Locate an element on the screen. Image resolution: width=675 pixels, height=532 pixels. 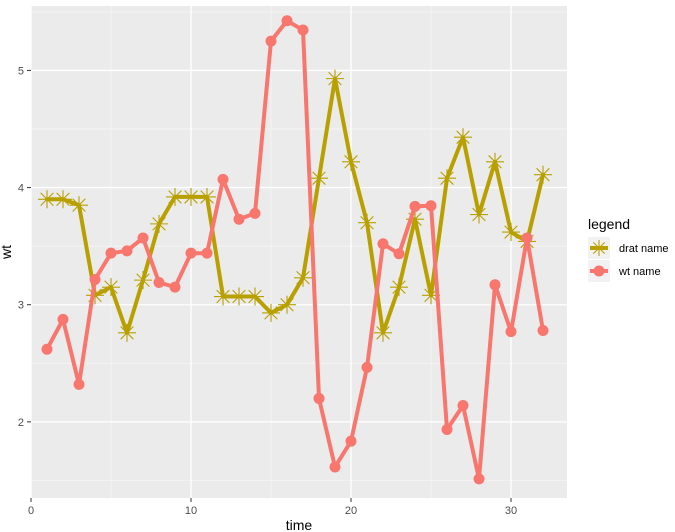
y-axis-title: wt is located at coordinates (7, 252).